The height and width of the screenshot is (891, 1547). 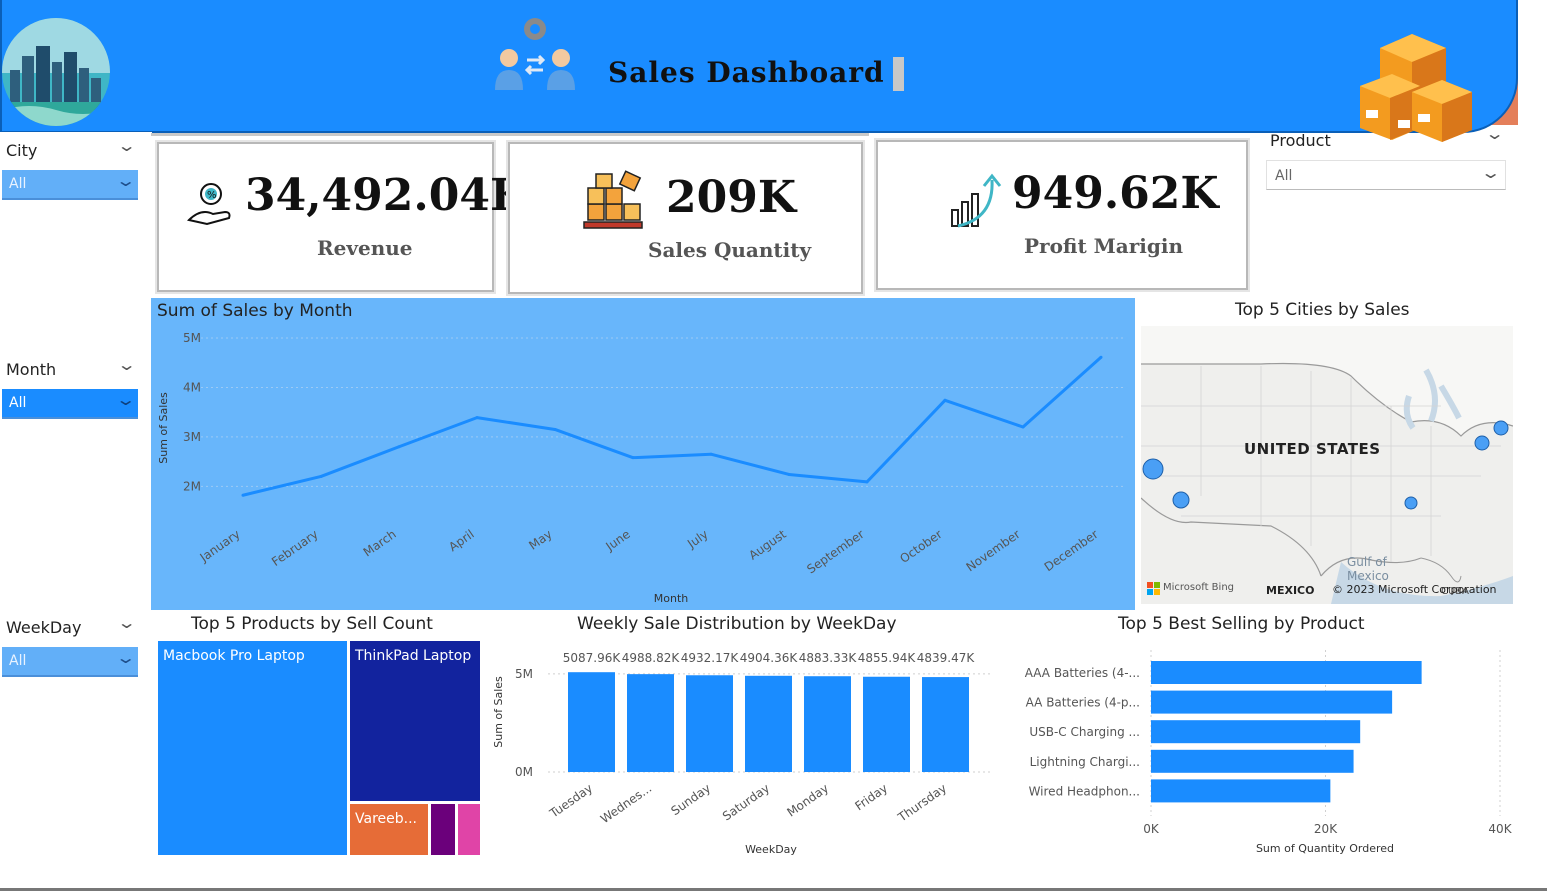 What do you see at coordinates (1284, 176) in the screenshot?
I see `product-slicer-value: All` at bounding box center [1284, 176].